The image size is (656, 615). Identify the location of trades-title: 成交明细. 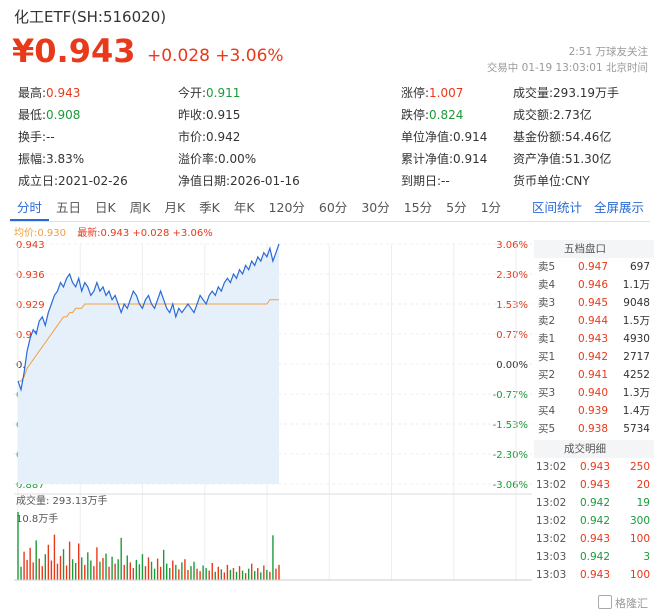
(594, 449).